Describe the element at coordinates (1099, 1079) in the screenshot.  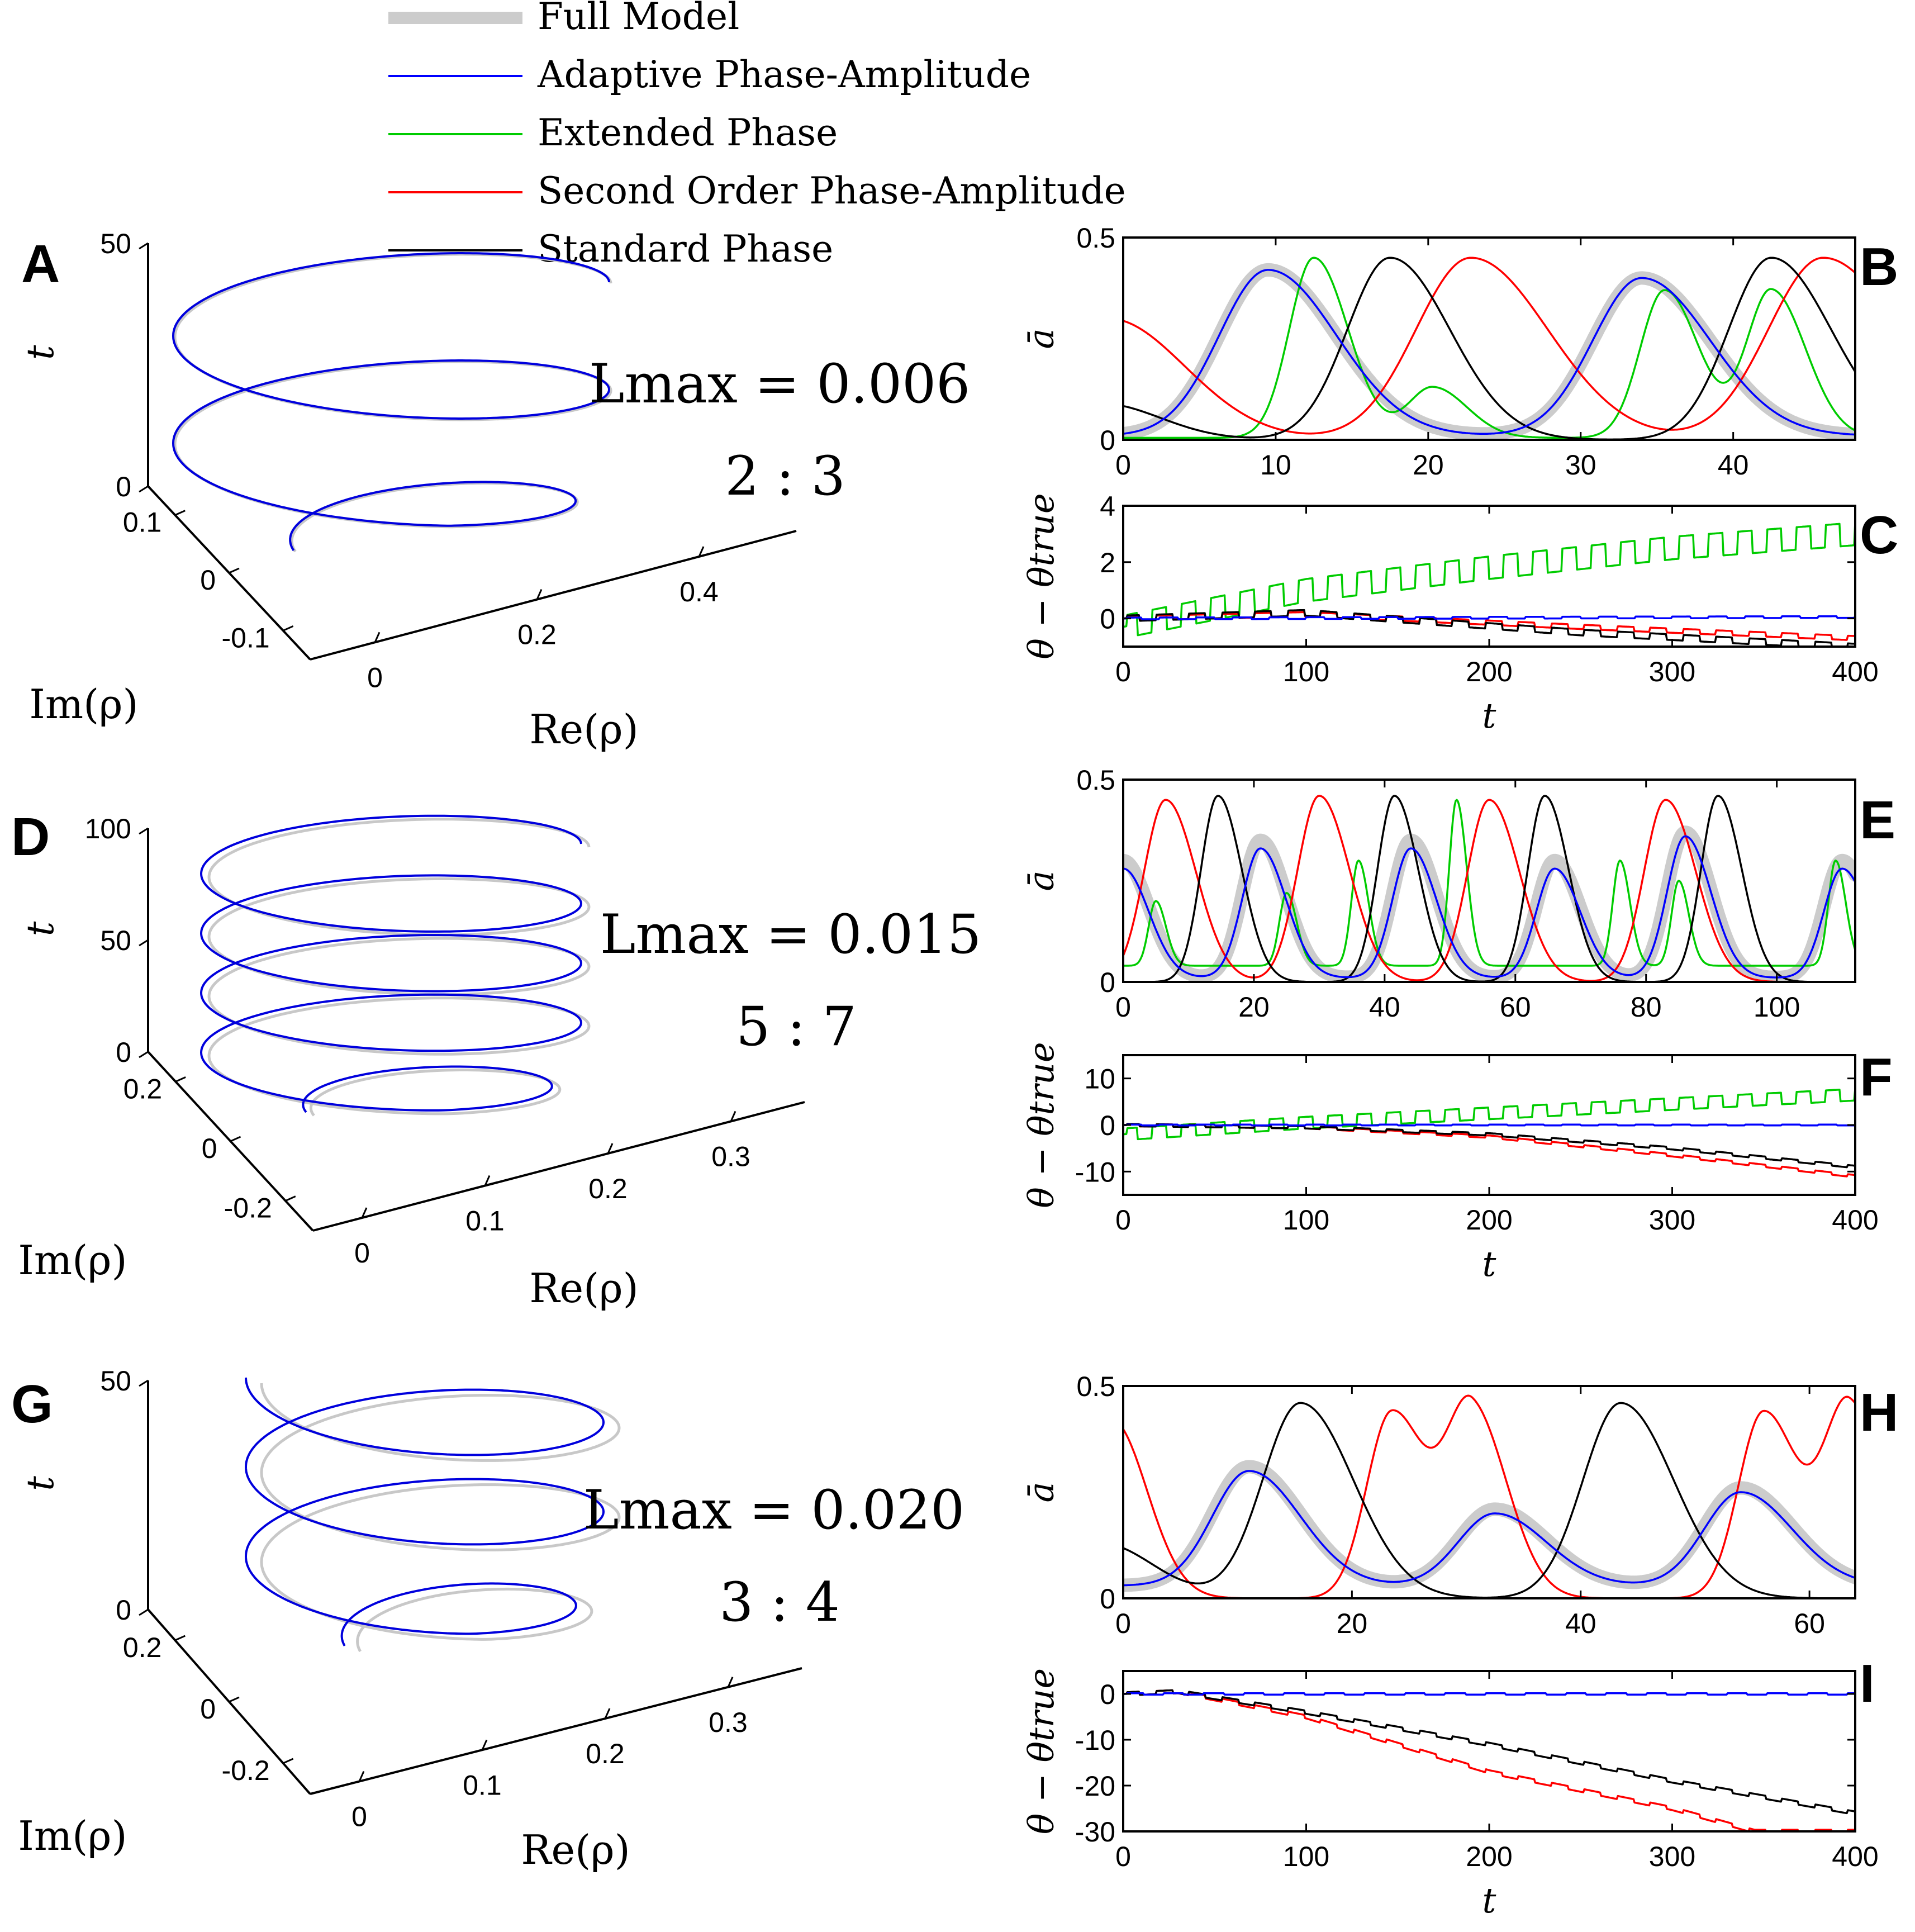
I see `y-tick-label: 10` at that location.